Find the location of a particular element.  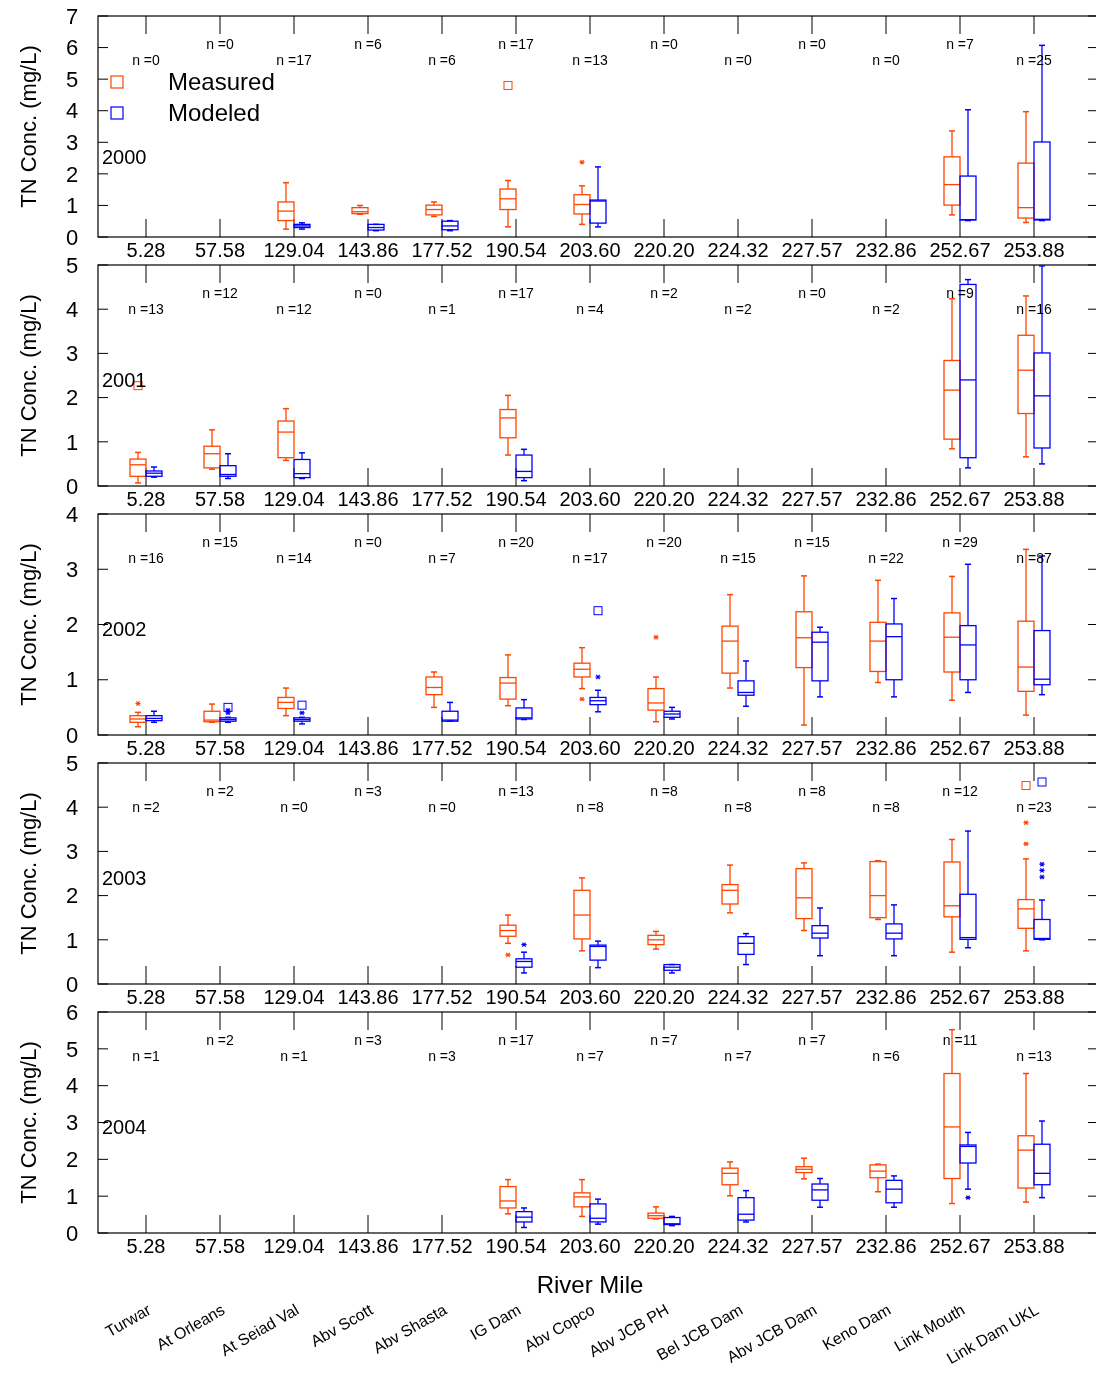

annotation: n =20 is located at coordinates (516, 541).